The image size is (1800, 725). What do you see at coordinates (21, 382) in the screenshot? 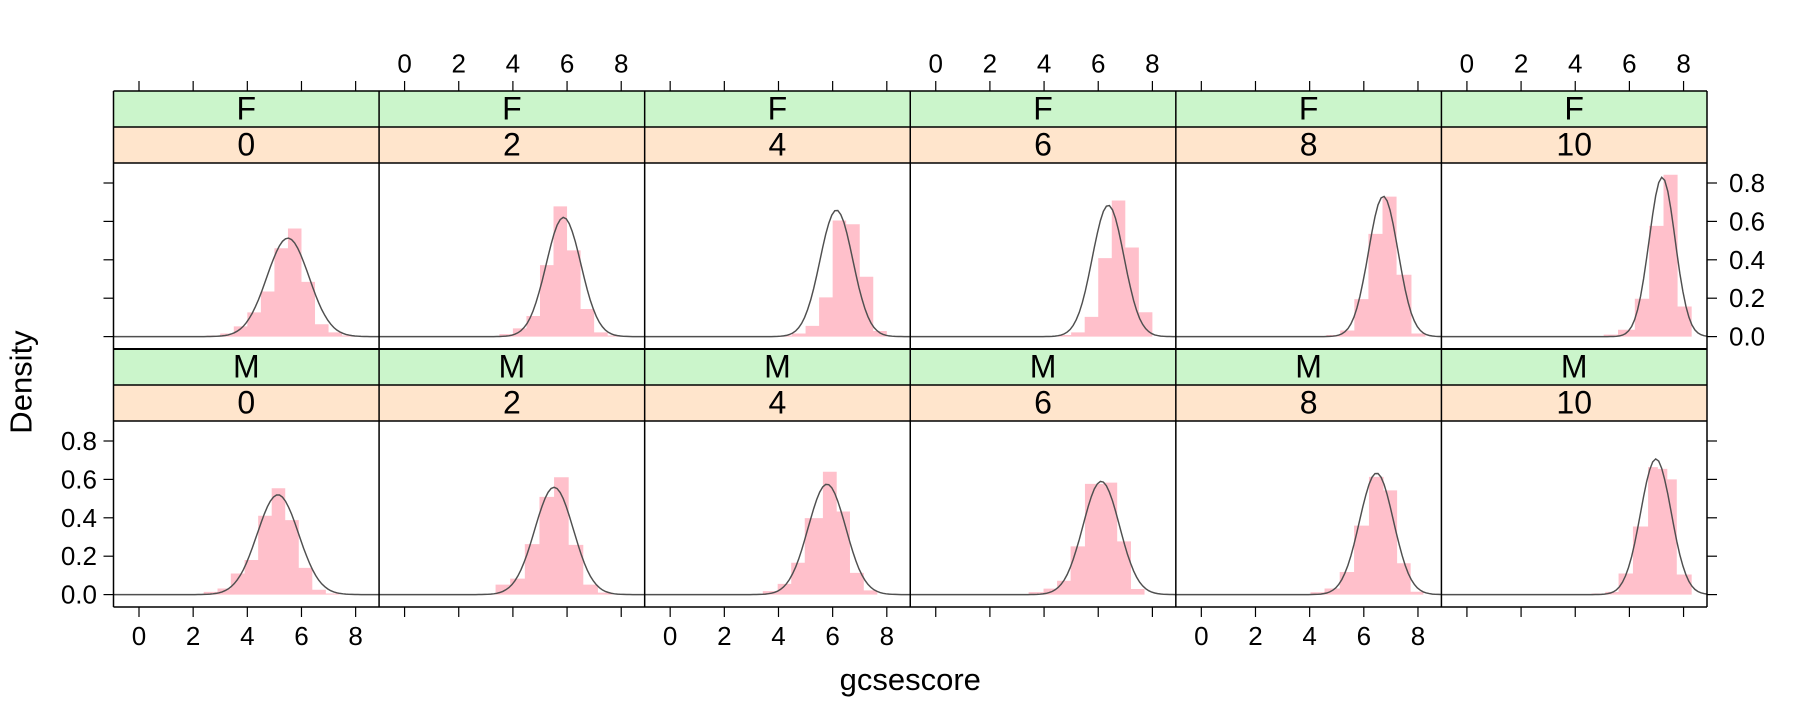
I see `svg-text: Density` at bounding box center [21, 382].